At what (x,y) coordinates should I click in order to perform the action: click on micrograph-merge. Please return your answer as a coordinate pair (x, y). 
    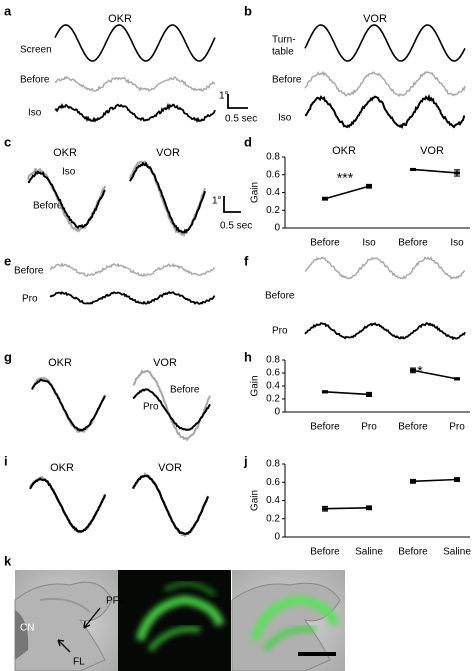
    Looking at the image, I should click on (288, 620).